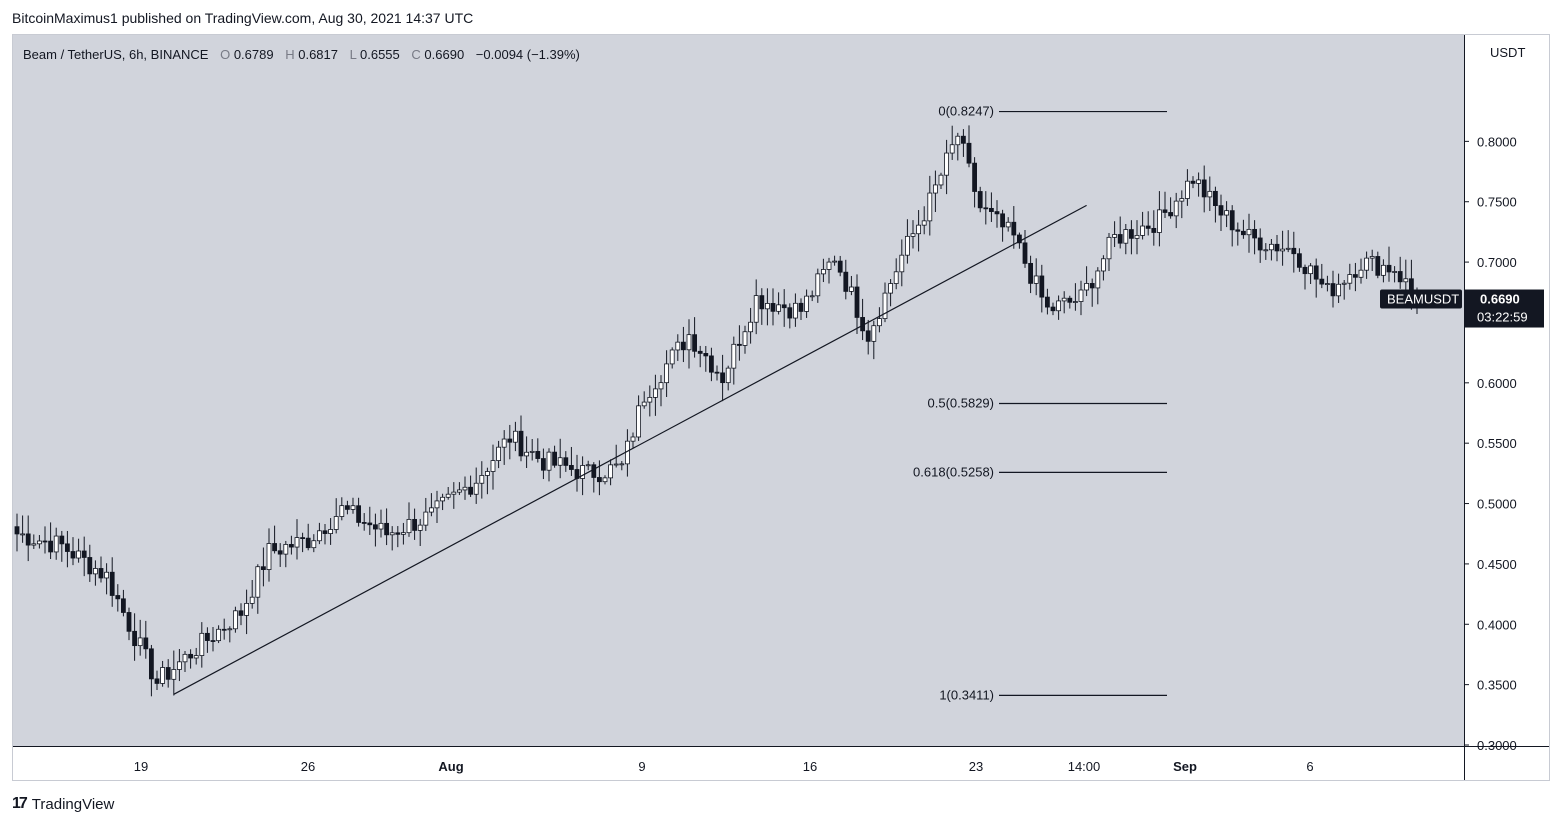 This screenshot has height=826, width=1562. What do you see at coordinates (953, 471) in the screenshot?
I see `fib-level-label: 0.618(0.5258)` at bounding box center [953, 471].